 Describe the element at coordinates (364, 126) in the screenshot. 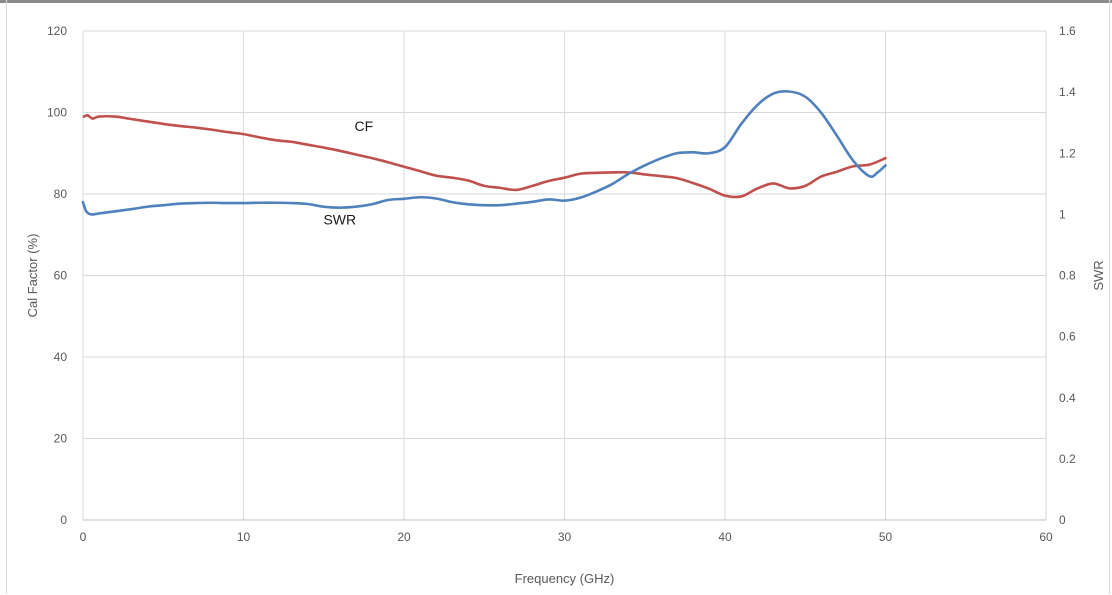

I see `series-label-cf: CF` at that location.